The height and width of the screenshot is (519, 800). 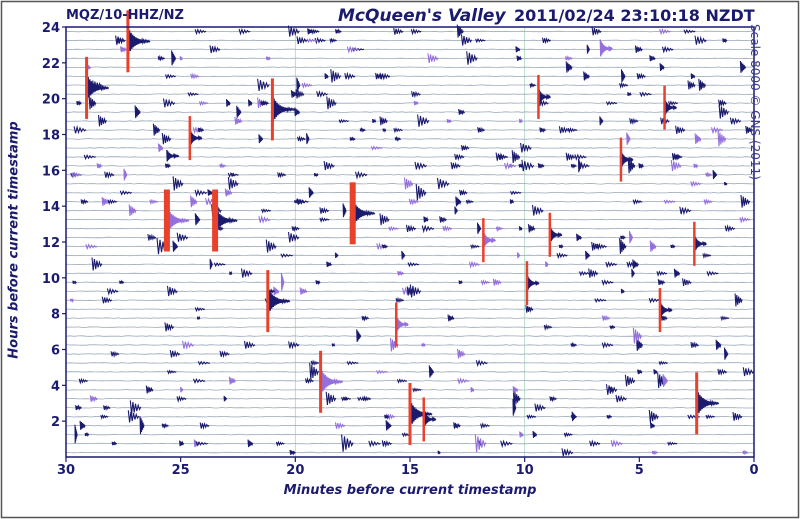 I want to click on site-name: McQueen's Valley, so click(x=422, y=16).